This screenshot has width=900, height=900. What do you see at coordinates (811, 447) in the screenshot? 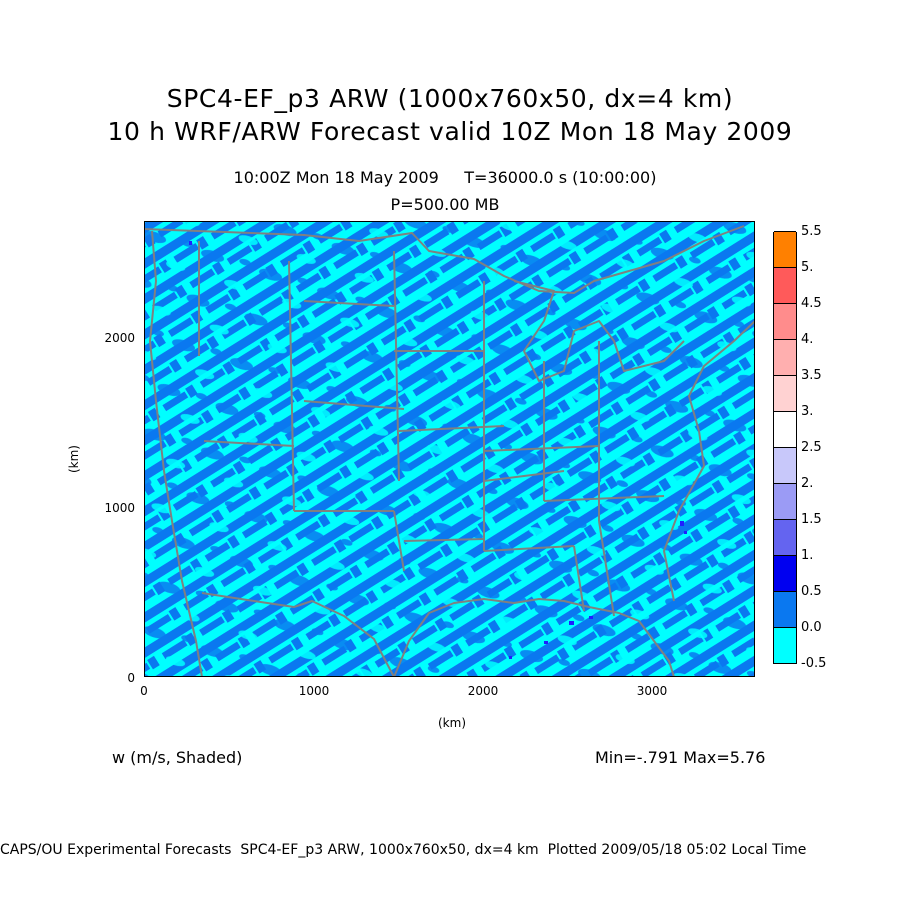
I see `legend-level-label: 2.5` at bounding box center [811, 447].